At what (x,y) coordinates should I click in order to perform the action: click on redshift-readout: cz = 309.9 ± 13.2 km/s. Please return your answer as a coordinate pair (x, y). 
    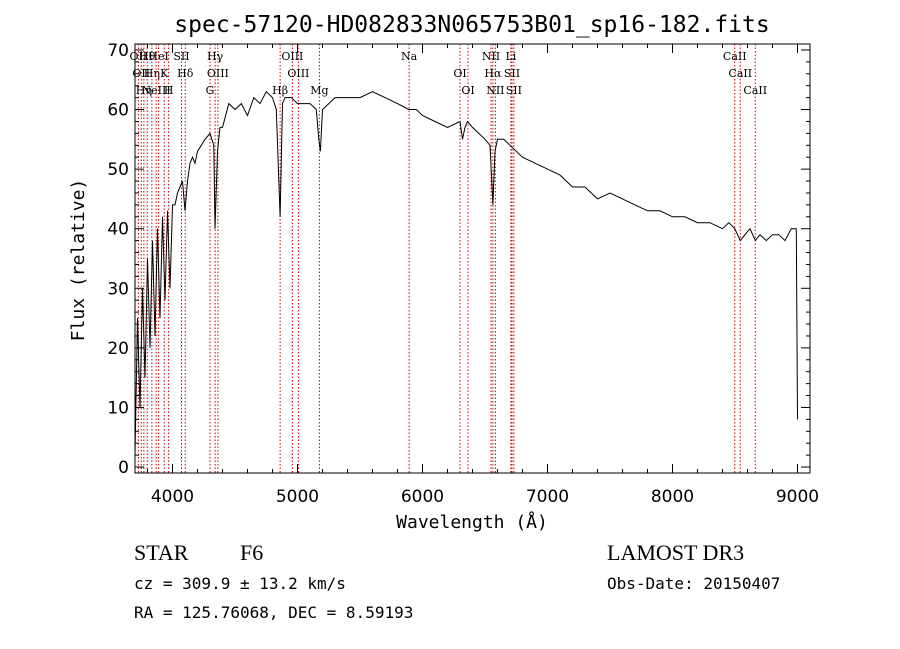
    Looking at the image, I should click on (240, 583).